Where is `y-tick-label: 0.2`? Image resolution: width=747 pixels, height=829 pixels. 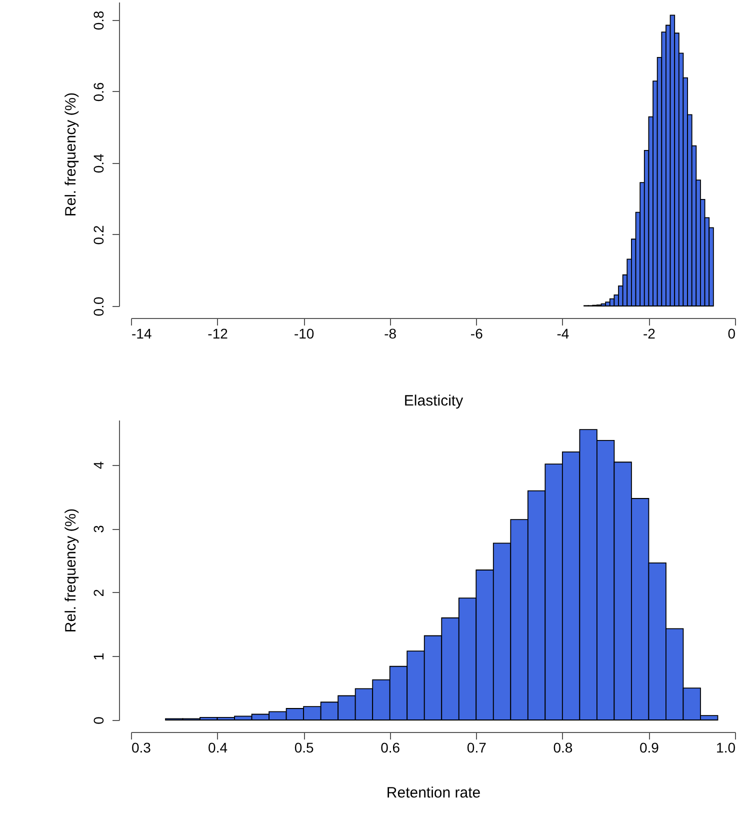
y-tick-label: 0.2 is located at coordinates (98, 235).